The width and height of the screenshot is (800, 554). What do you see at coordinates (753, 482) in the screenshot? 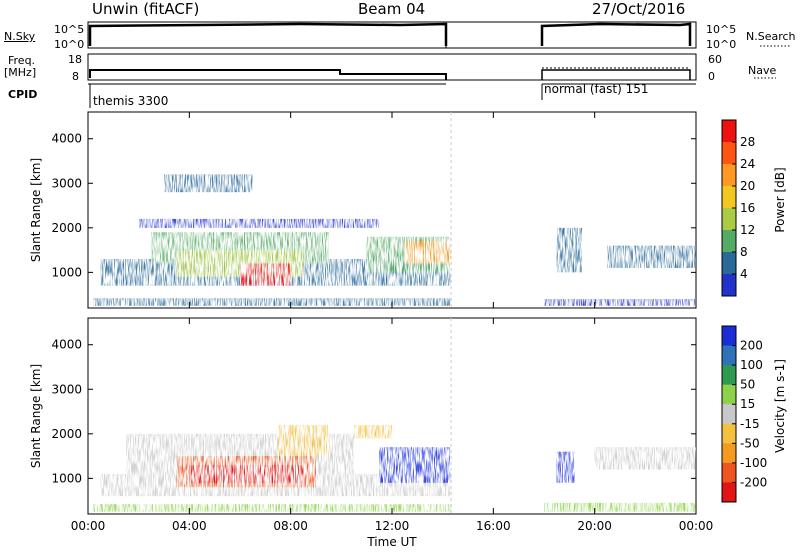
I see `colorbar-tick-label: -200` at bounding box center [753, 482].